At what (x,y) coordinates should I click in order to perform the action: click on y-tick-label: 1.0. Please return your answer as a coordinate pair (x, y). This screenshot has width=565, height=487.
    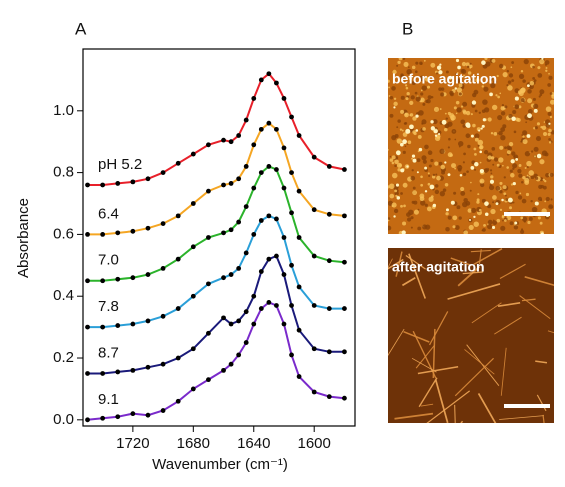
    Looking at the image, I should click on (63, 110).